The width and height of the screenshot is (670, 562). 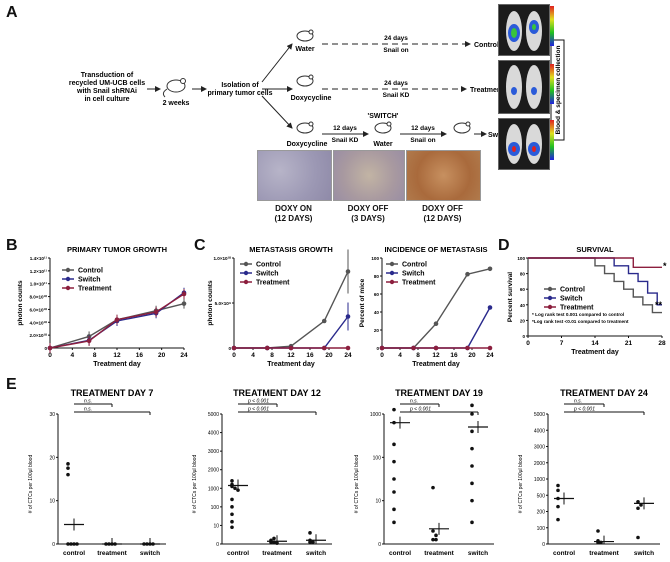 What do you see at coordinates (377, 294) in the screenshot?
I see `y-tick-label: 60` at bounding box center [377, 294].